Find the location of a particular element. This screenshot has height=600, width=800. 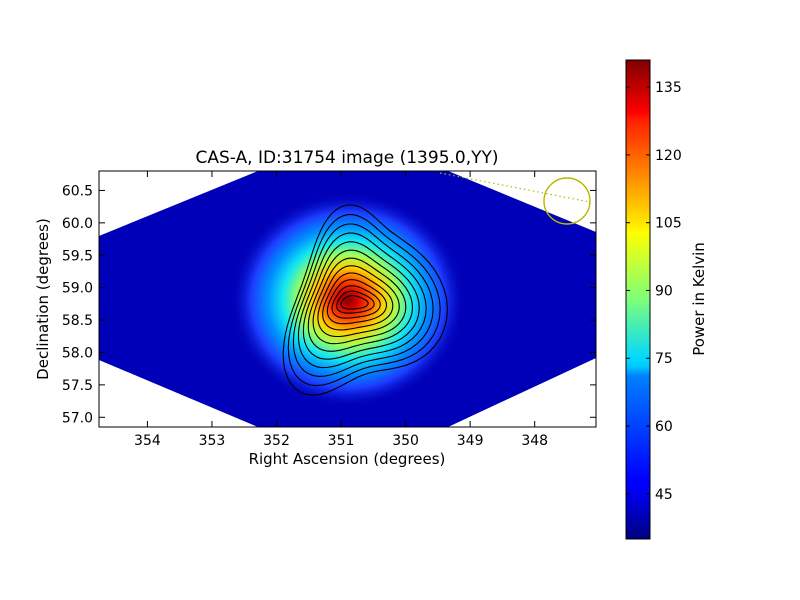

y-tick-label: 58.5 is located at coordinates (77, 321).